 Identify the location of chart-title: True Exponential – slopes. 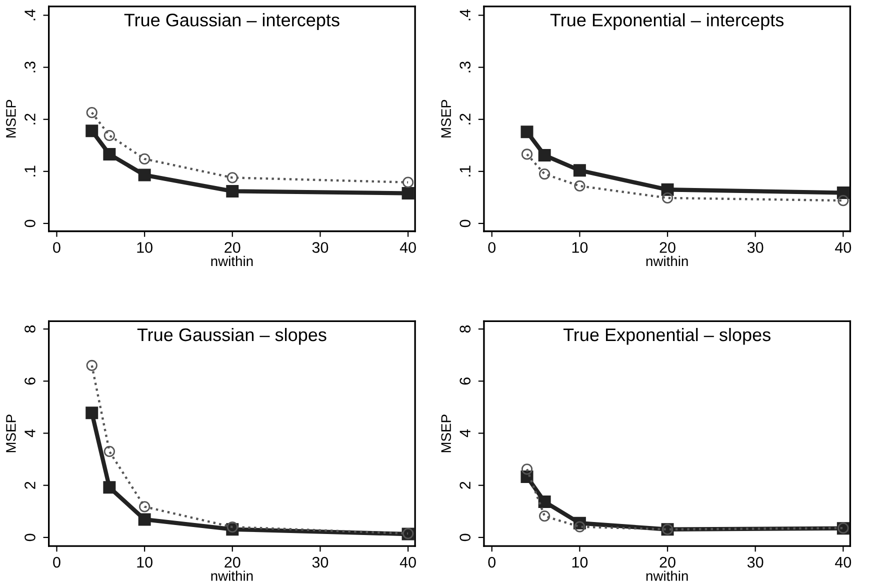
(666, 336).